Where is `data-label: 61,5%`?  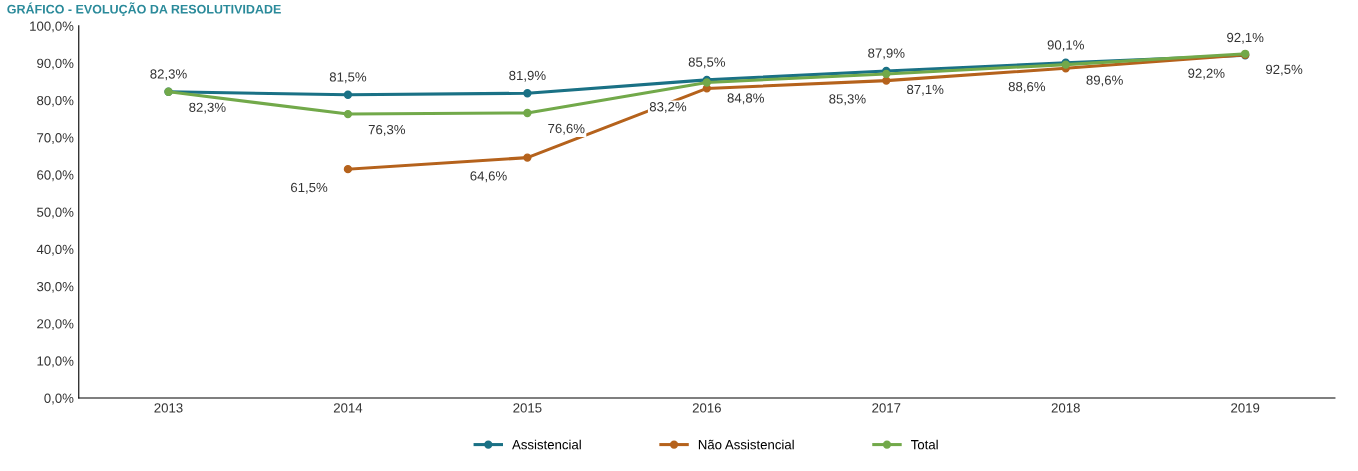 data-label: 61,5% is located at coordinates (309, 188).